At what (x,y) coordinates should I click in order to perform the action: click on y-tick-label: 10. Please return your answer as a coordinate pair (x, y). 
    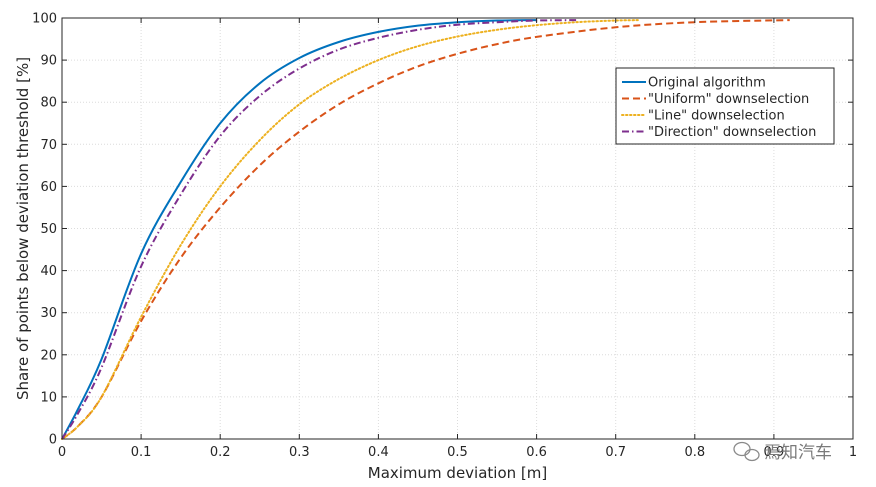
    Looking at the image, I should click on (48, 397).